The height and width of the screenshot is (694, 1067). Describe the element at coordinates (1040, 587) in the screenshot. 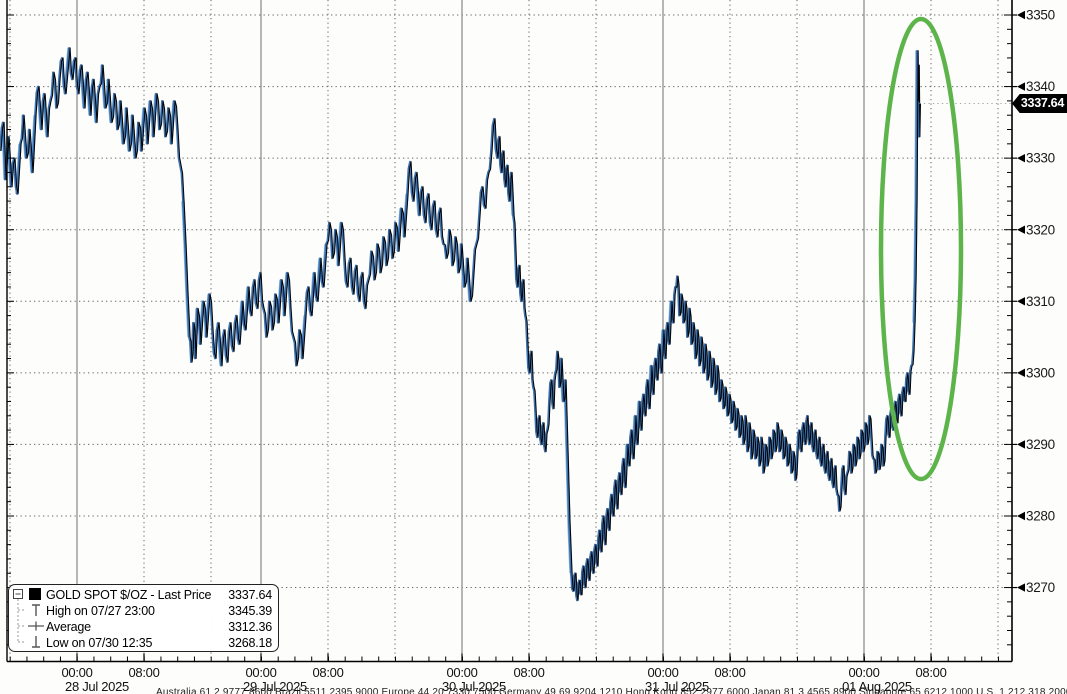

I see `y-axis-label: 3270` at that location.